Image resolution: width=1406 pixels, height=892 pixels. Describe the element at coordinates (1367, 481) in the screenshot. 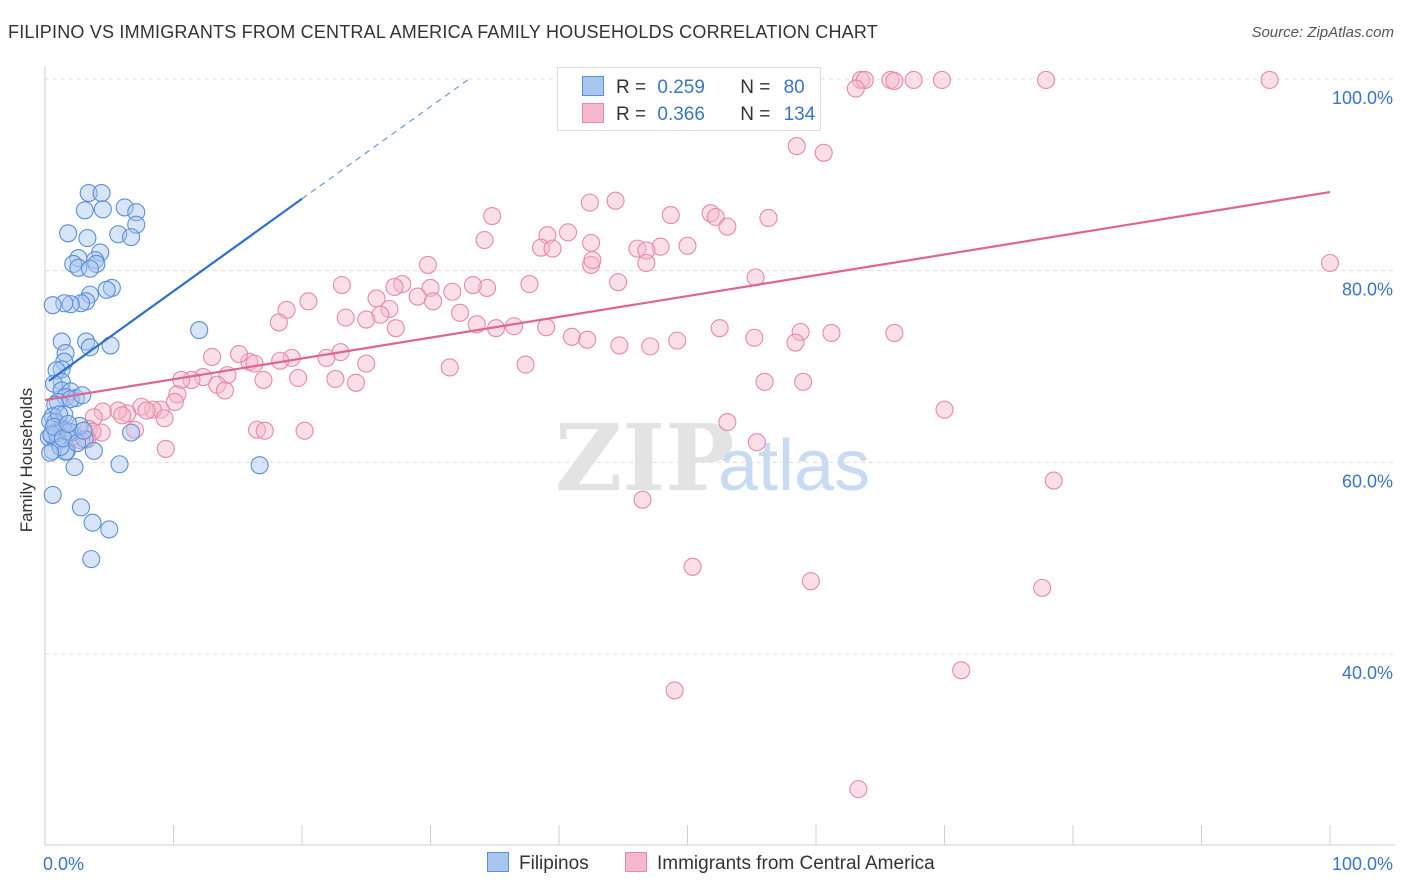

I see `y-tick-label: 60.0%` at that location.